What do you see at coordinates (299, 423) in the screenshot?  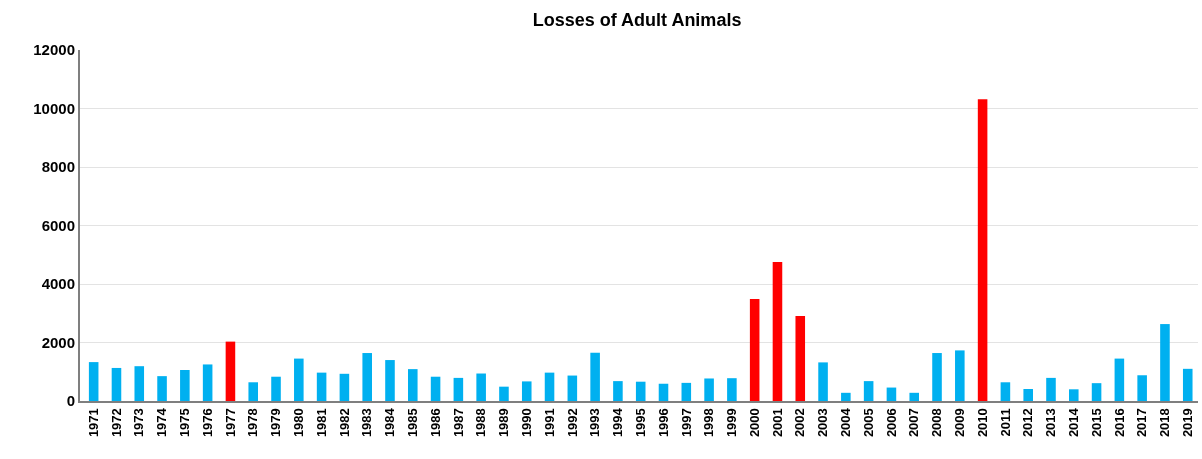 I see `x-tick-label: 1980` at bounding box center [299, 423].